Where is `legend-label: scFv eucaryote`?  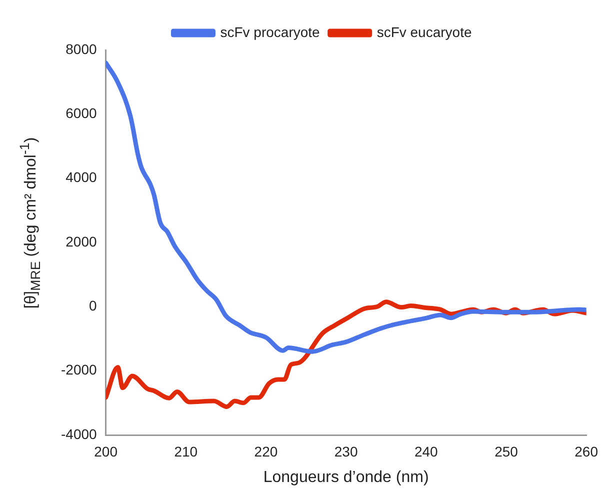
legend-label: scFv eucaryote is located at coordinates (424, 32).